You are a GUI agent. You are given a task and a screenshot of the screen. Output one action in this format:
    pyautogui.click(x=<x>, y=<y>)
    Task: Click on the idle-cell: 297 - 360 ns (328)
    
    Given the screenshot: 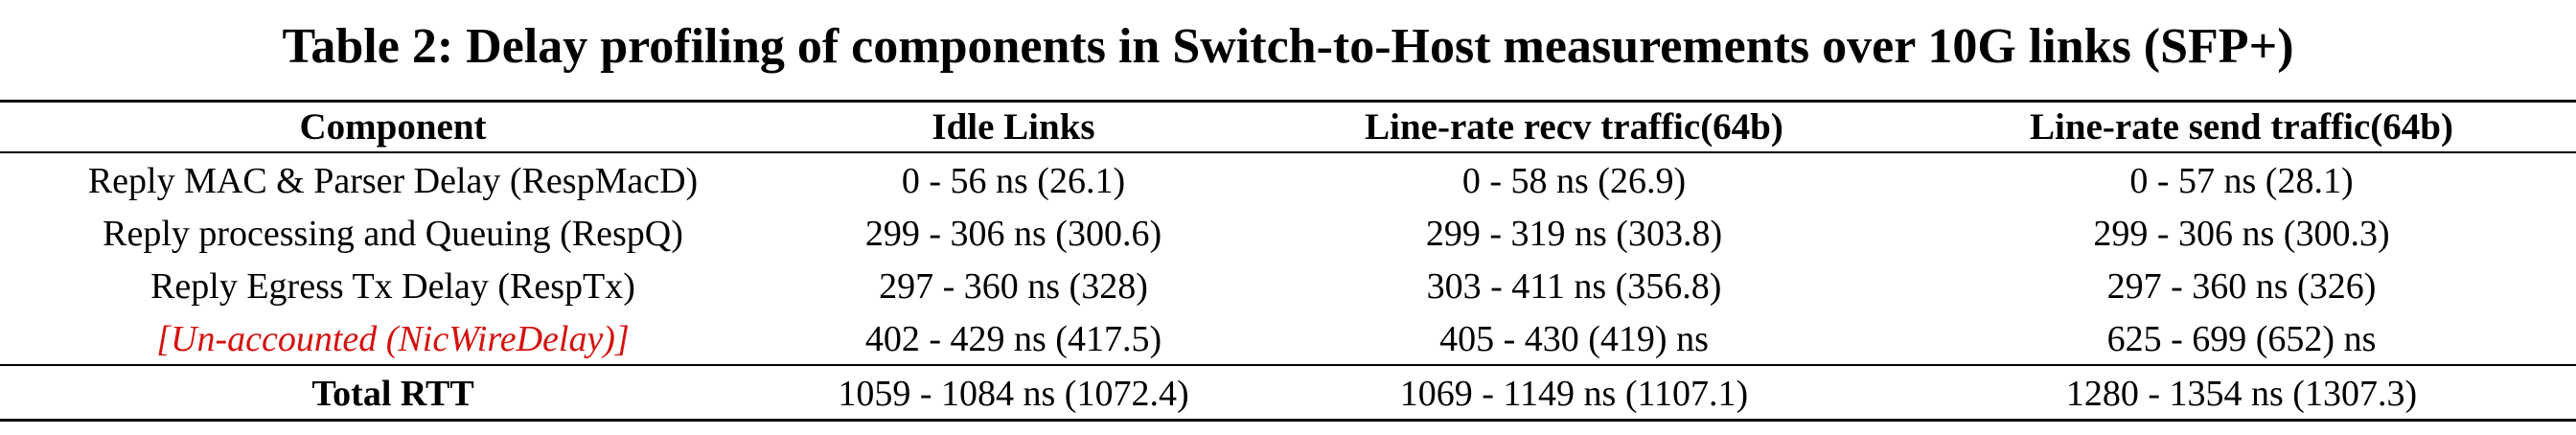 What is the action you would take?
    pyautogui.click(x=1013, y=286)
    